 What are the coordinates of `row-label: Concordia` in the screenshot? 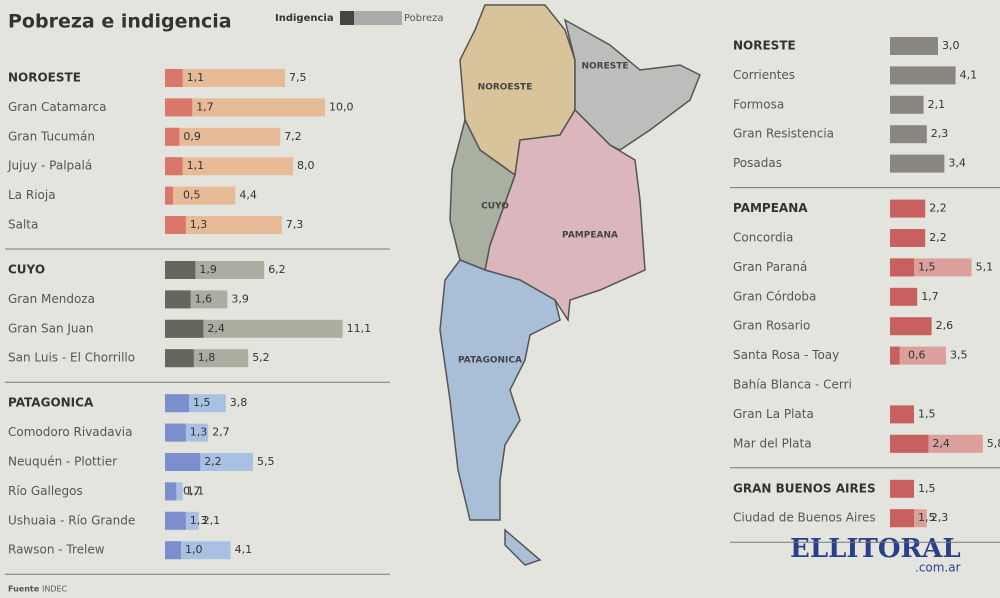 It's located at (763, 238).